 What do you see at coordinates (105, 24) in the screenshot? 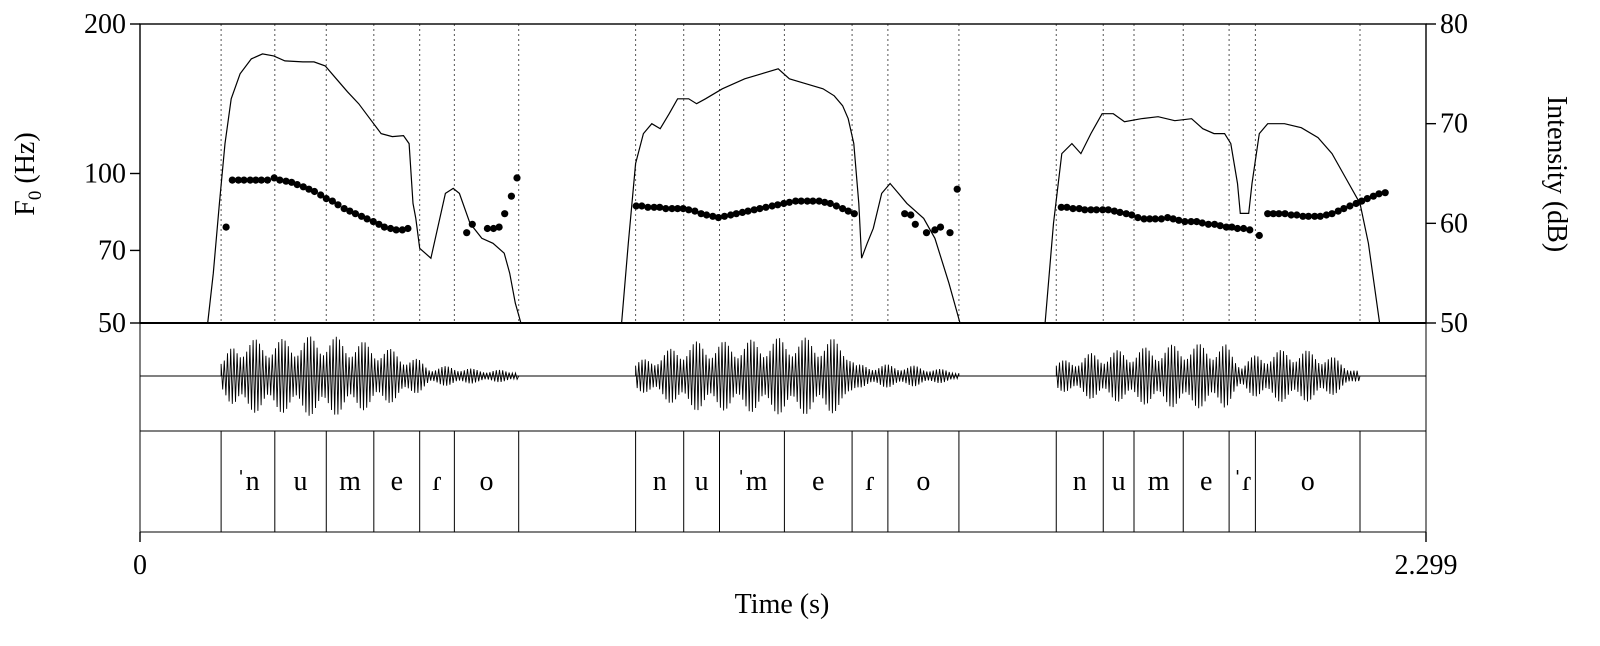
I see `y-left-tick-label-3: 200` at bounding box center [105, 24].